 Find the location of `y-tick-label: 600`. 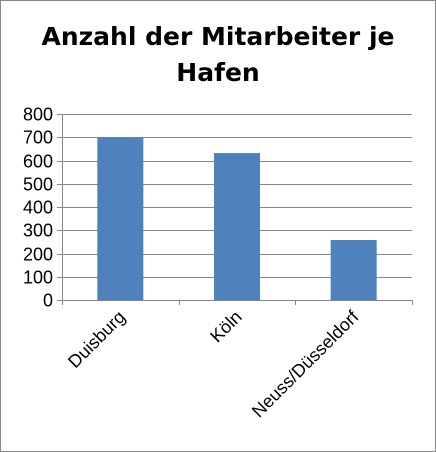

y-tick-label: 600 is located at coordinates (38, 162).